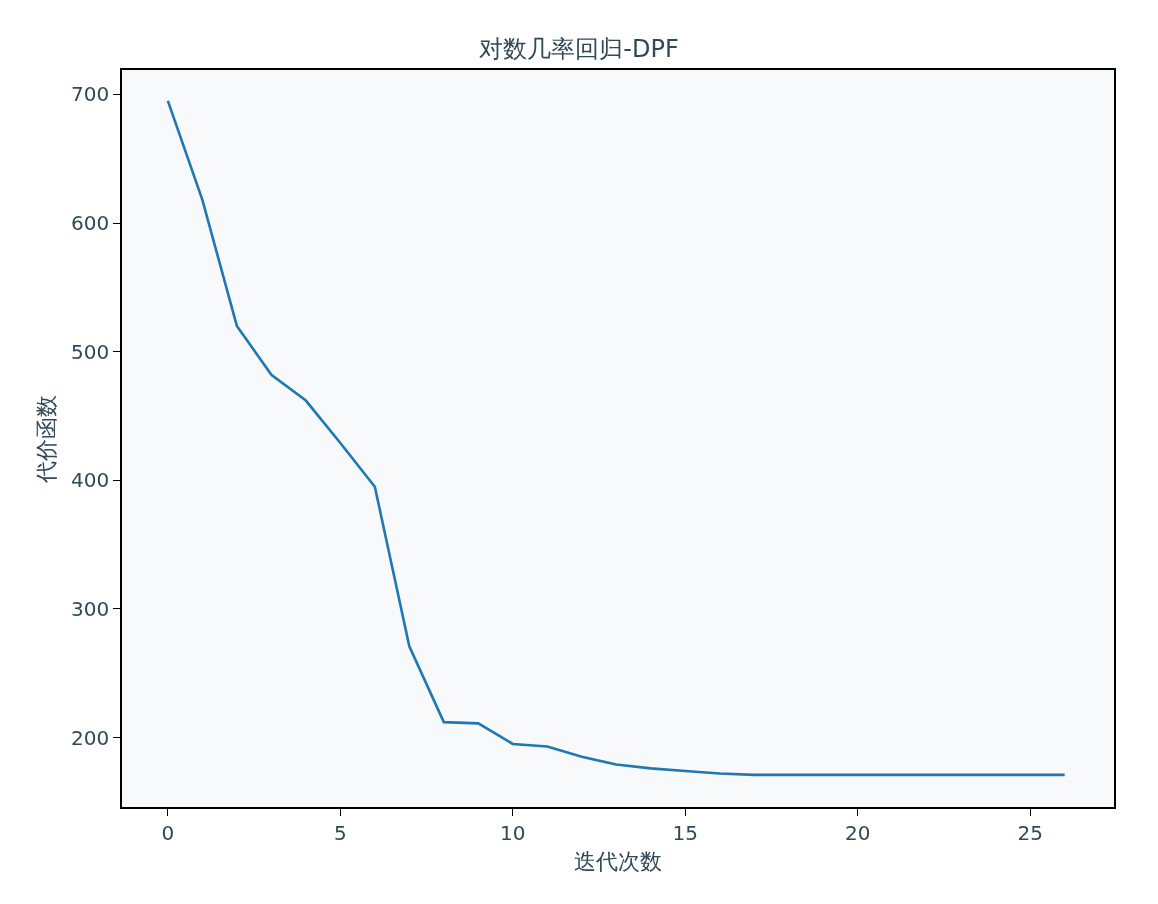 The image size is (1158, 904). What do you see at coordinates (90, 737) in the screenshot?
I see `y-tick-label: 200` at bounding box center [90, 737].